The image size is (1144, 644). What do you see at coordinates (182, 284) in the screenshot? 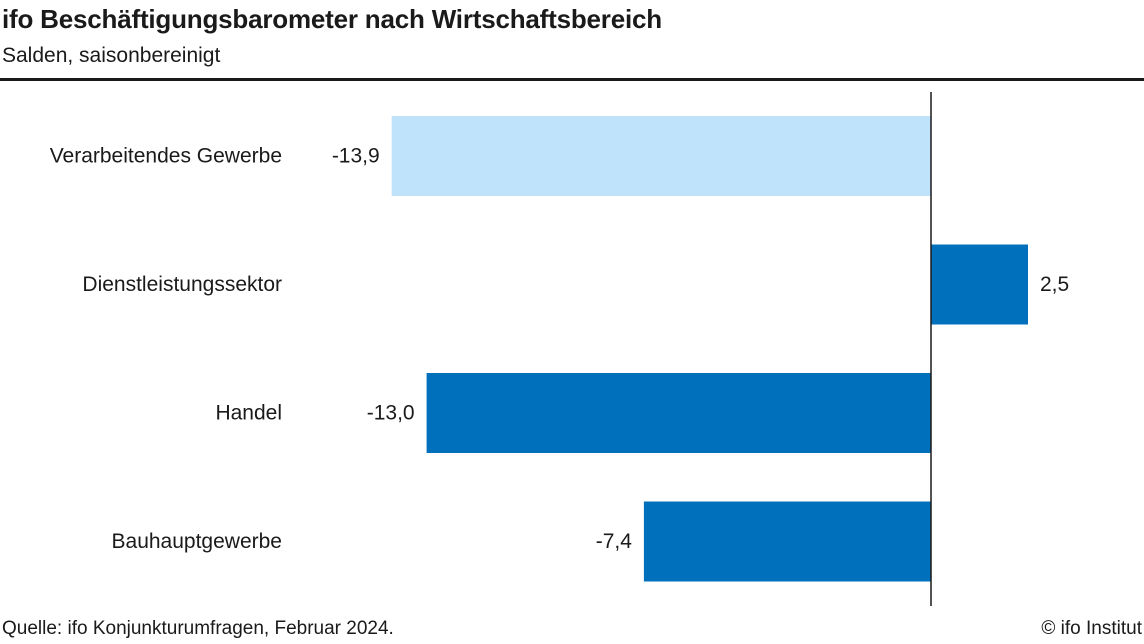
I see `category-label: Dienstleistungssektor` at bounding box center [182, 284].